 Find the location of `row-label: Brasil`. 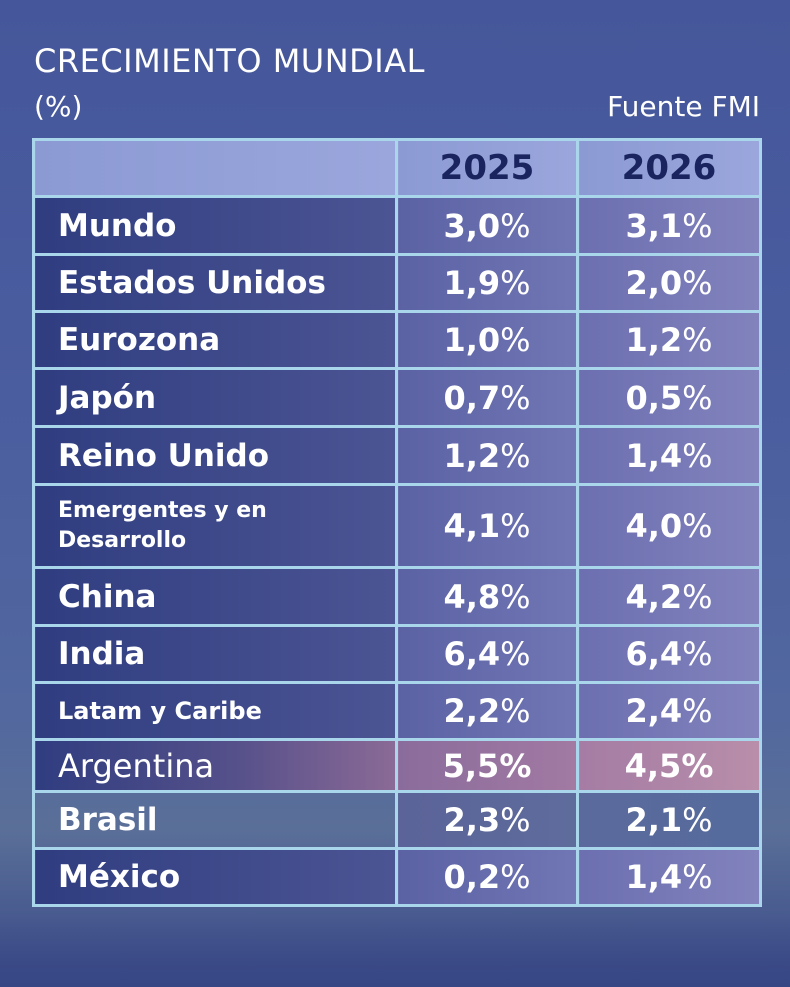

row-label: Brasil is located at coordinates (215, 820).